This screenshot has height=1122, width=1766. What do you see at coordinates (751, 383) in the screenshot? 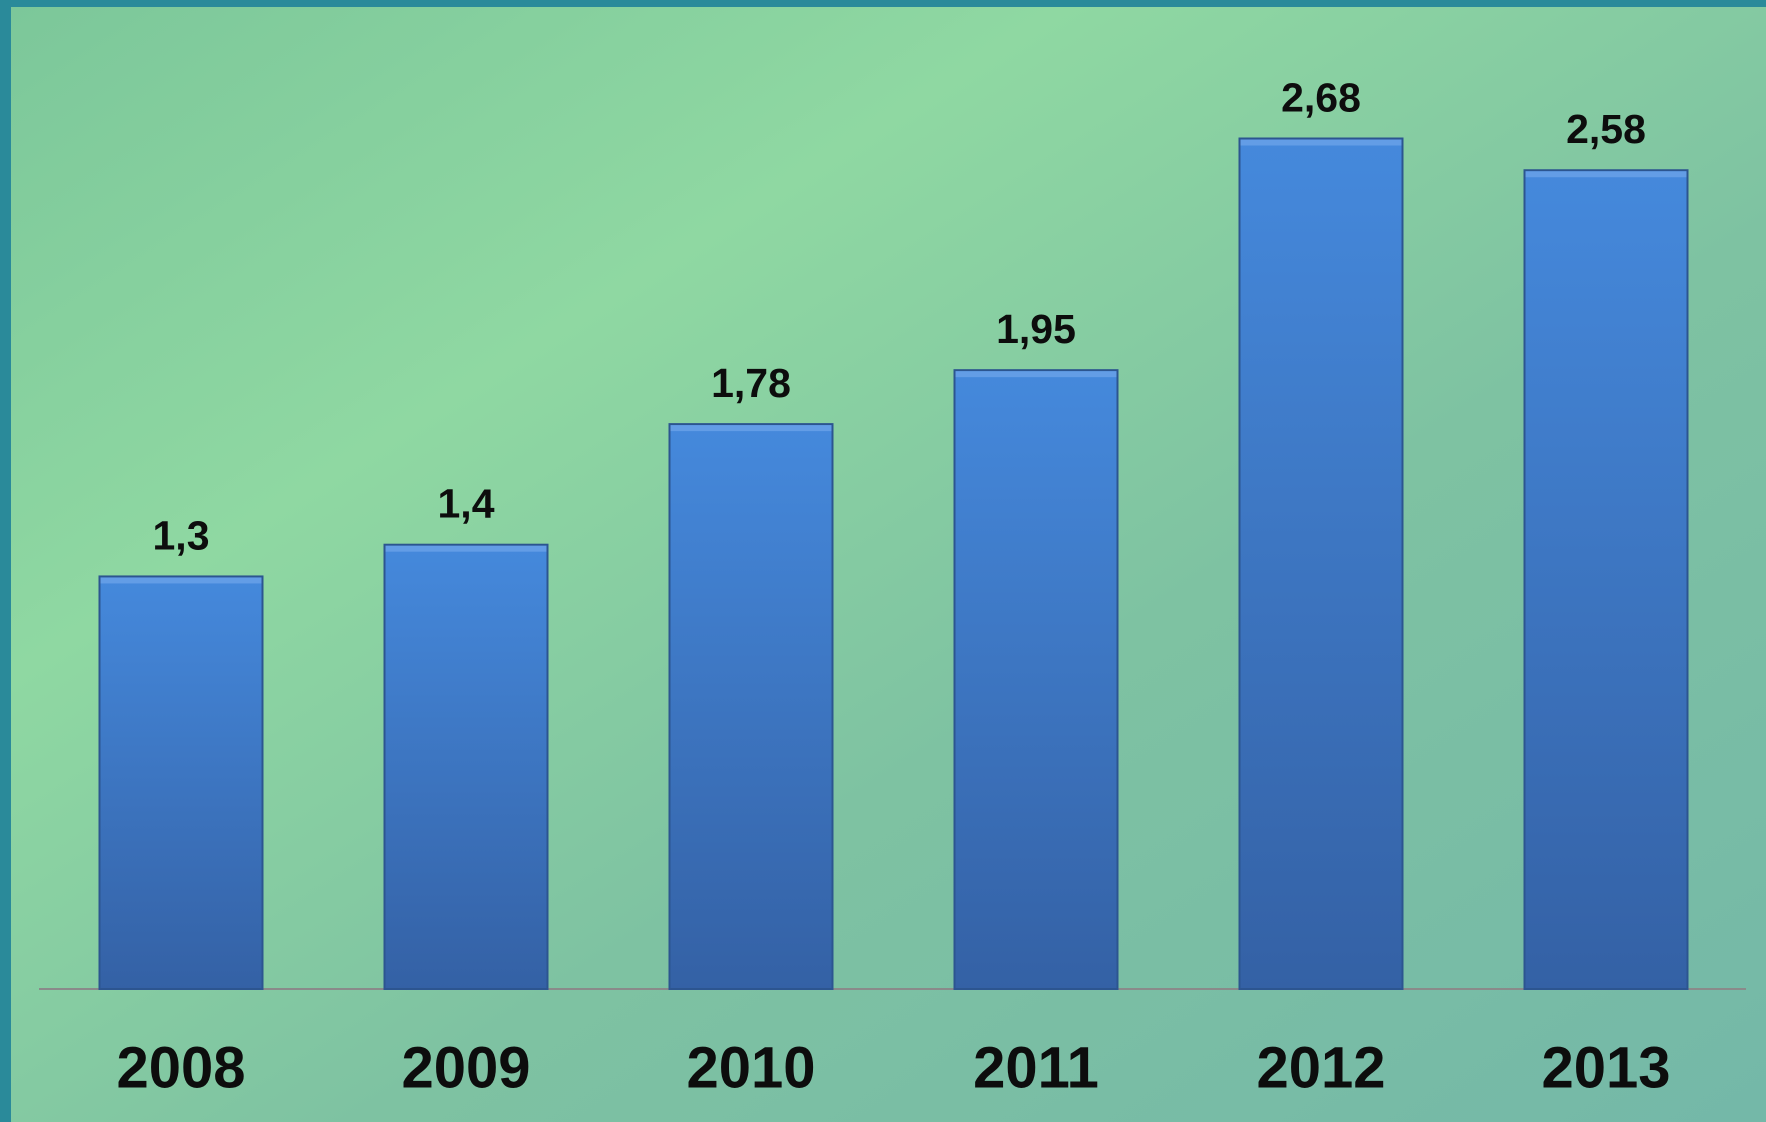
I see `value-label: 1,78` at bounding box center [751, 383].